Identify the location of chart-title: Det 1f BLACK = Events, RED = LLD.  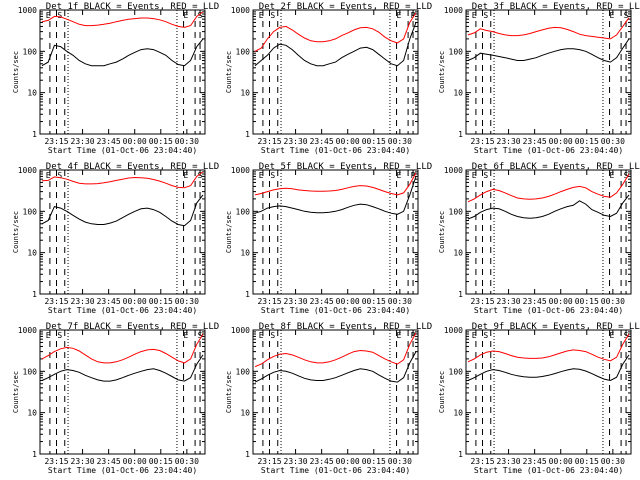
(132, 7).